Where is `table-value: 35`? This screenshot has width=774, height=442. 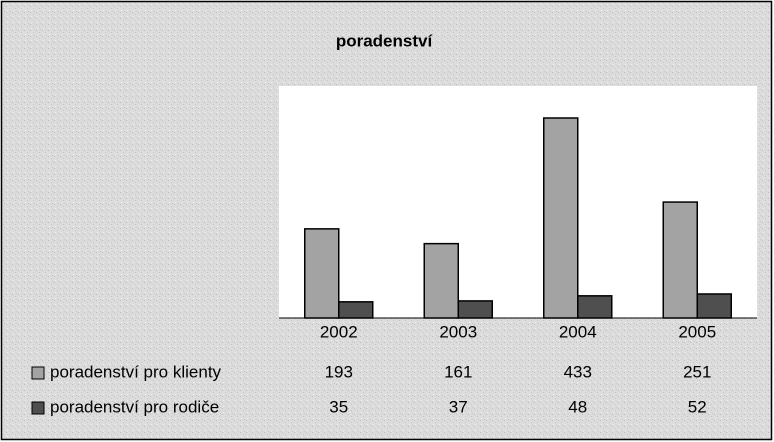 table-value: 35 is located at coordinates (338, 406).